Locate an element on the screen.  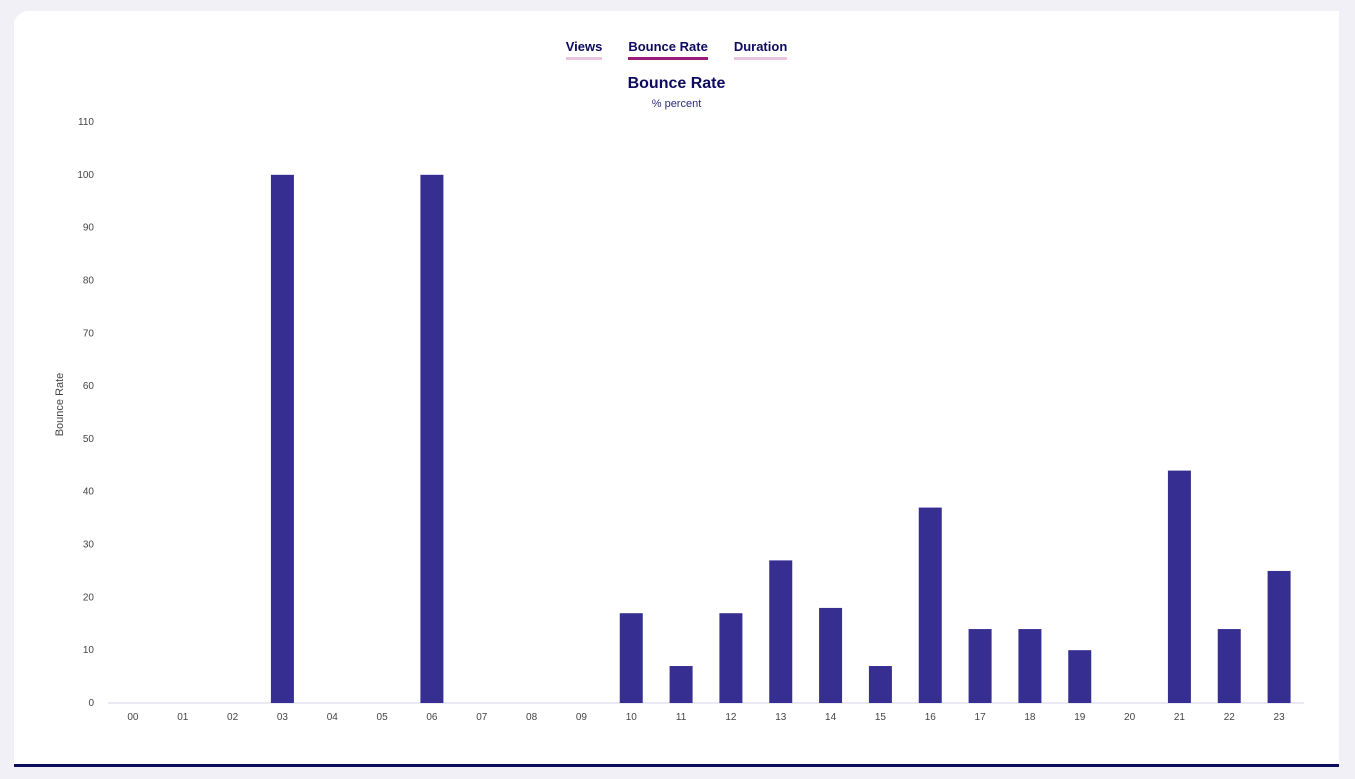
metric-tabs: Views Bounce Rate Duration is located at coordinates (676, 49).